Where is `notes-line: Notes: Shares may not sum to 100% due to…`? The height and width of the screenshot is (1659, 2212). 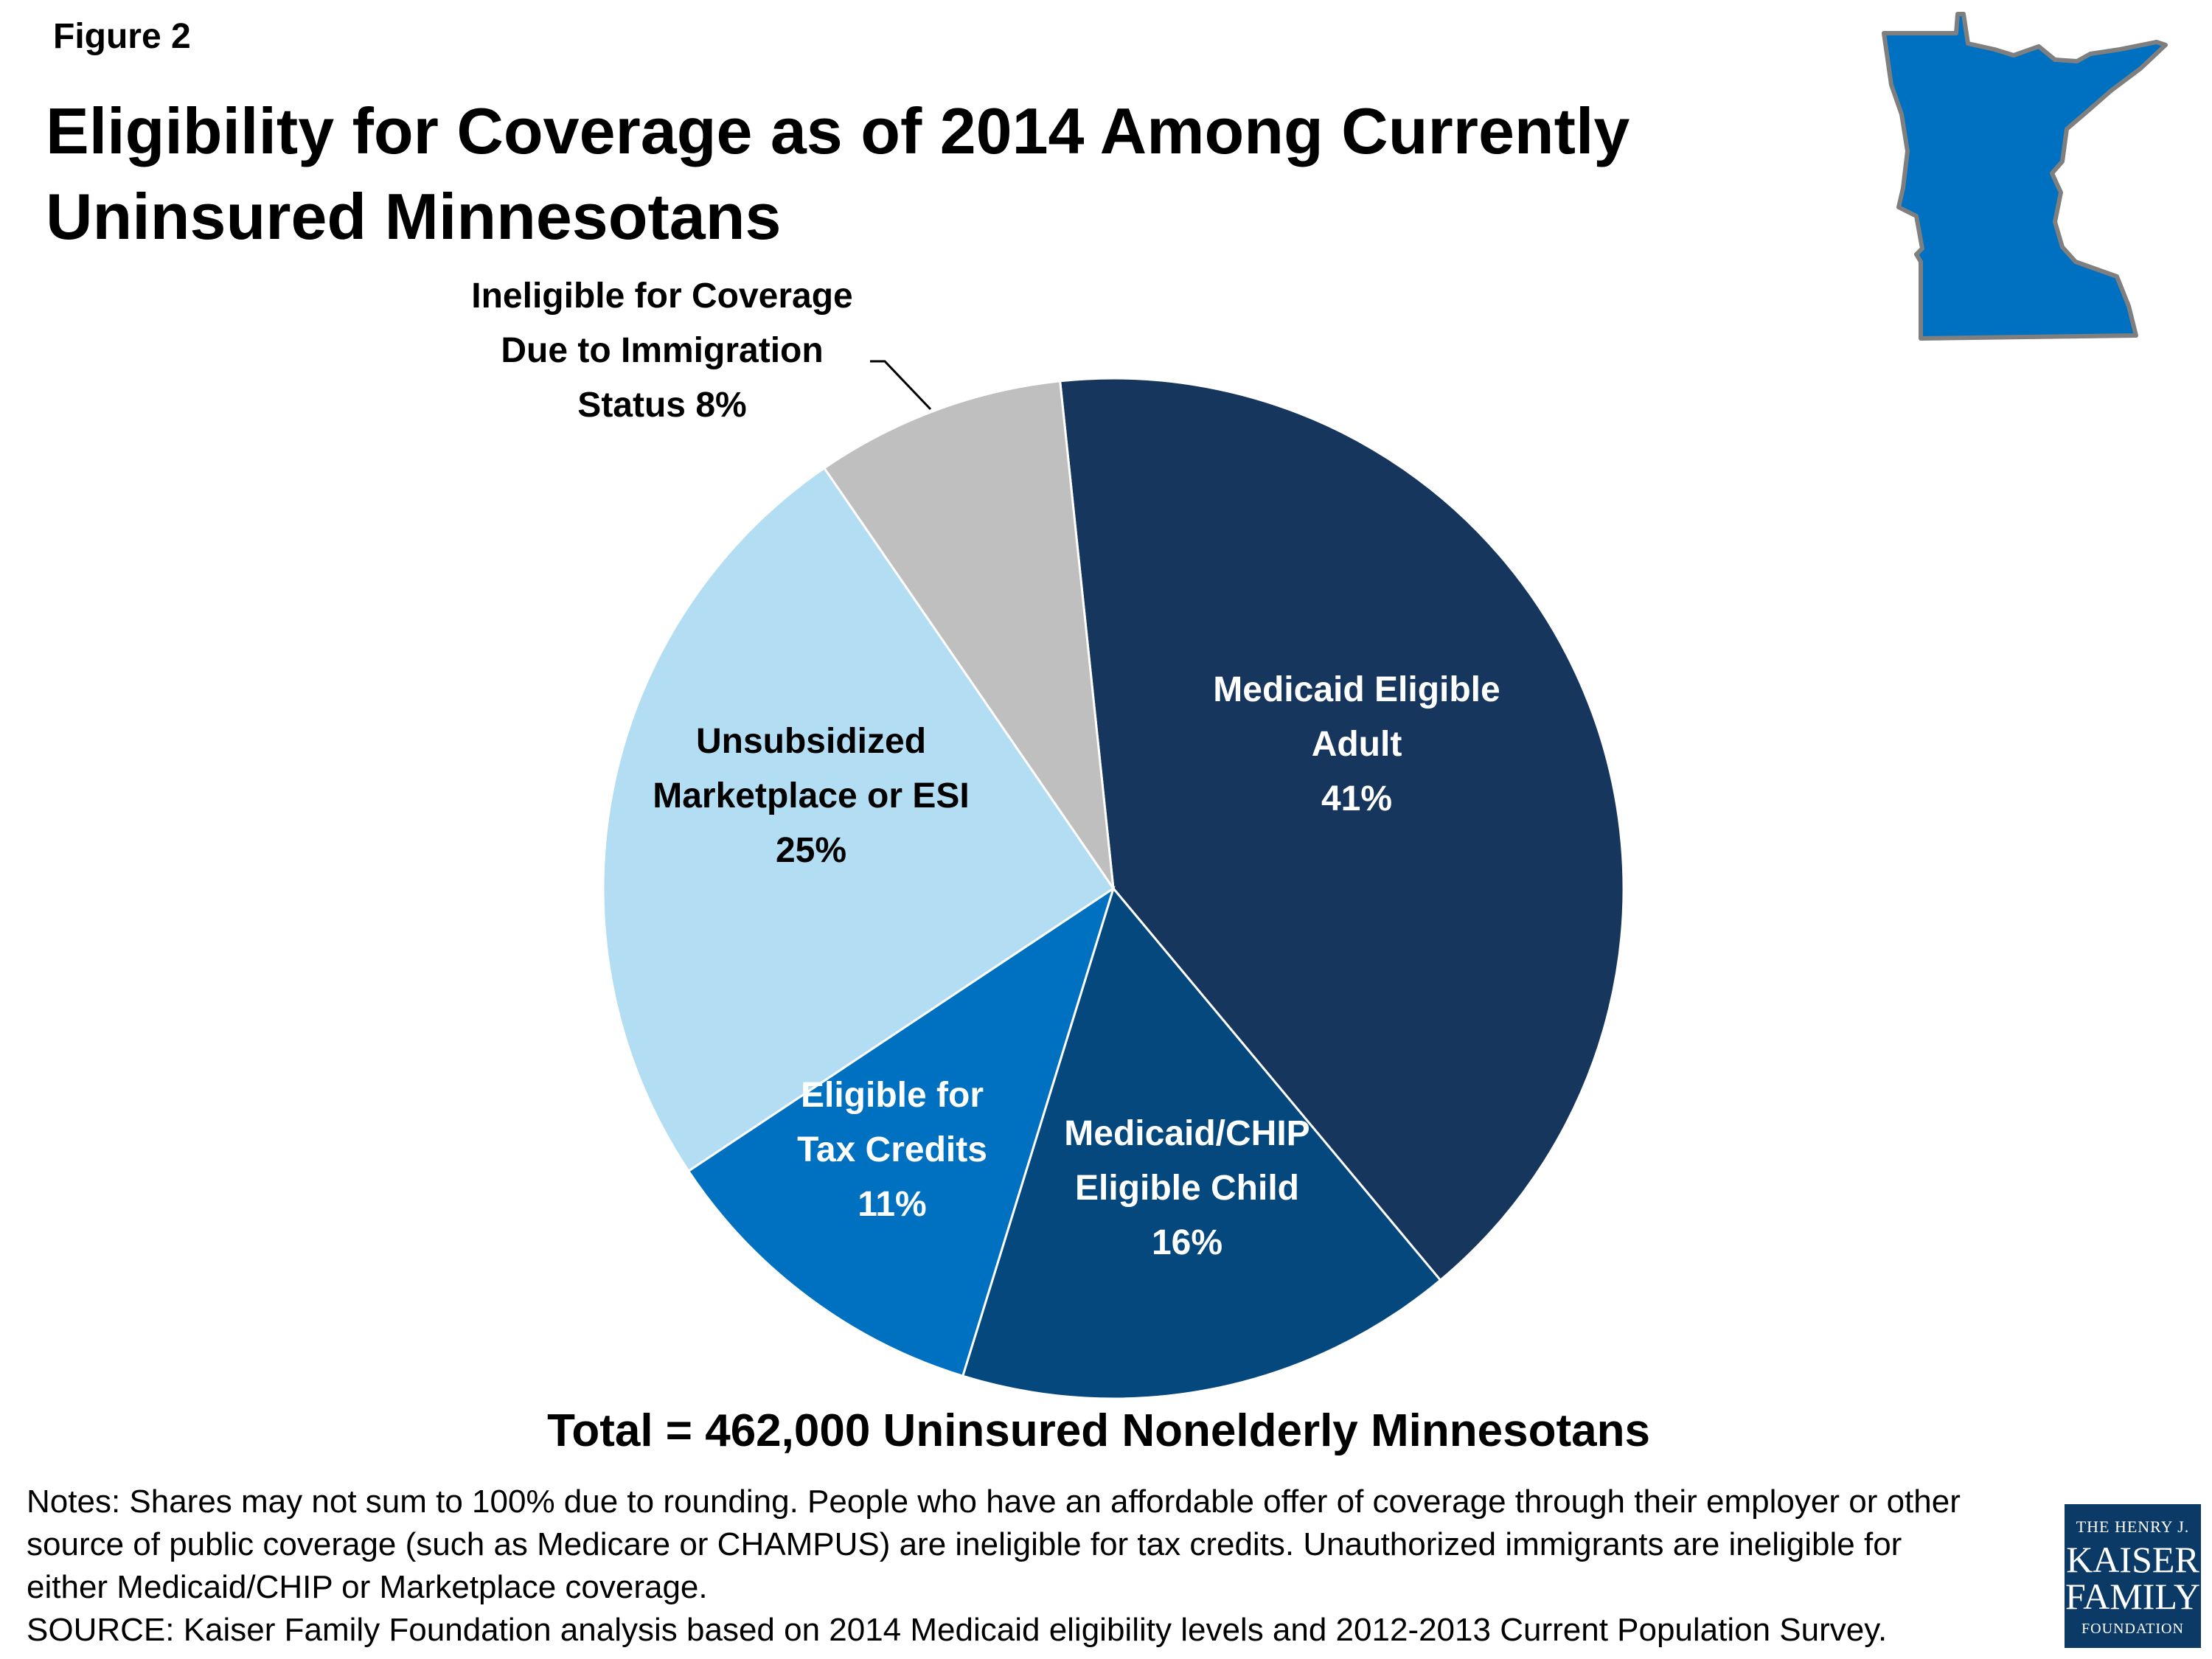
notes-line: Notes: Shares may not sum to 100% due to… is located at coordinates (994, 1502).